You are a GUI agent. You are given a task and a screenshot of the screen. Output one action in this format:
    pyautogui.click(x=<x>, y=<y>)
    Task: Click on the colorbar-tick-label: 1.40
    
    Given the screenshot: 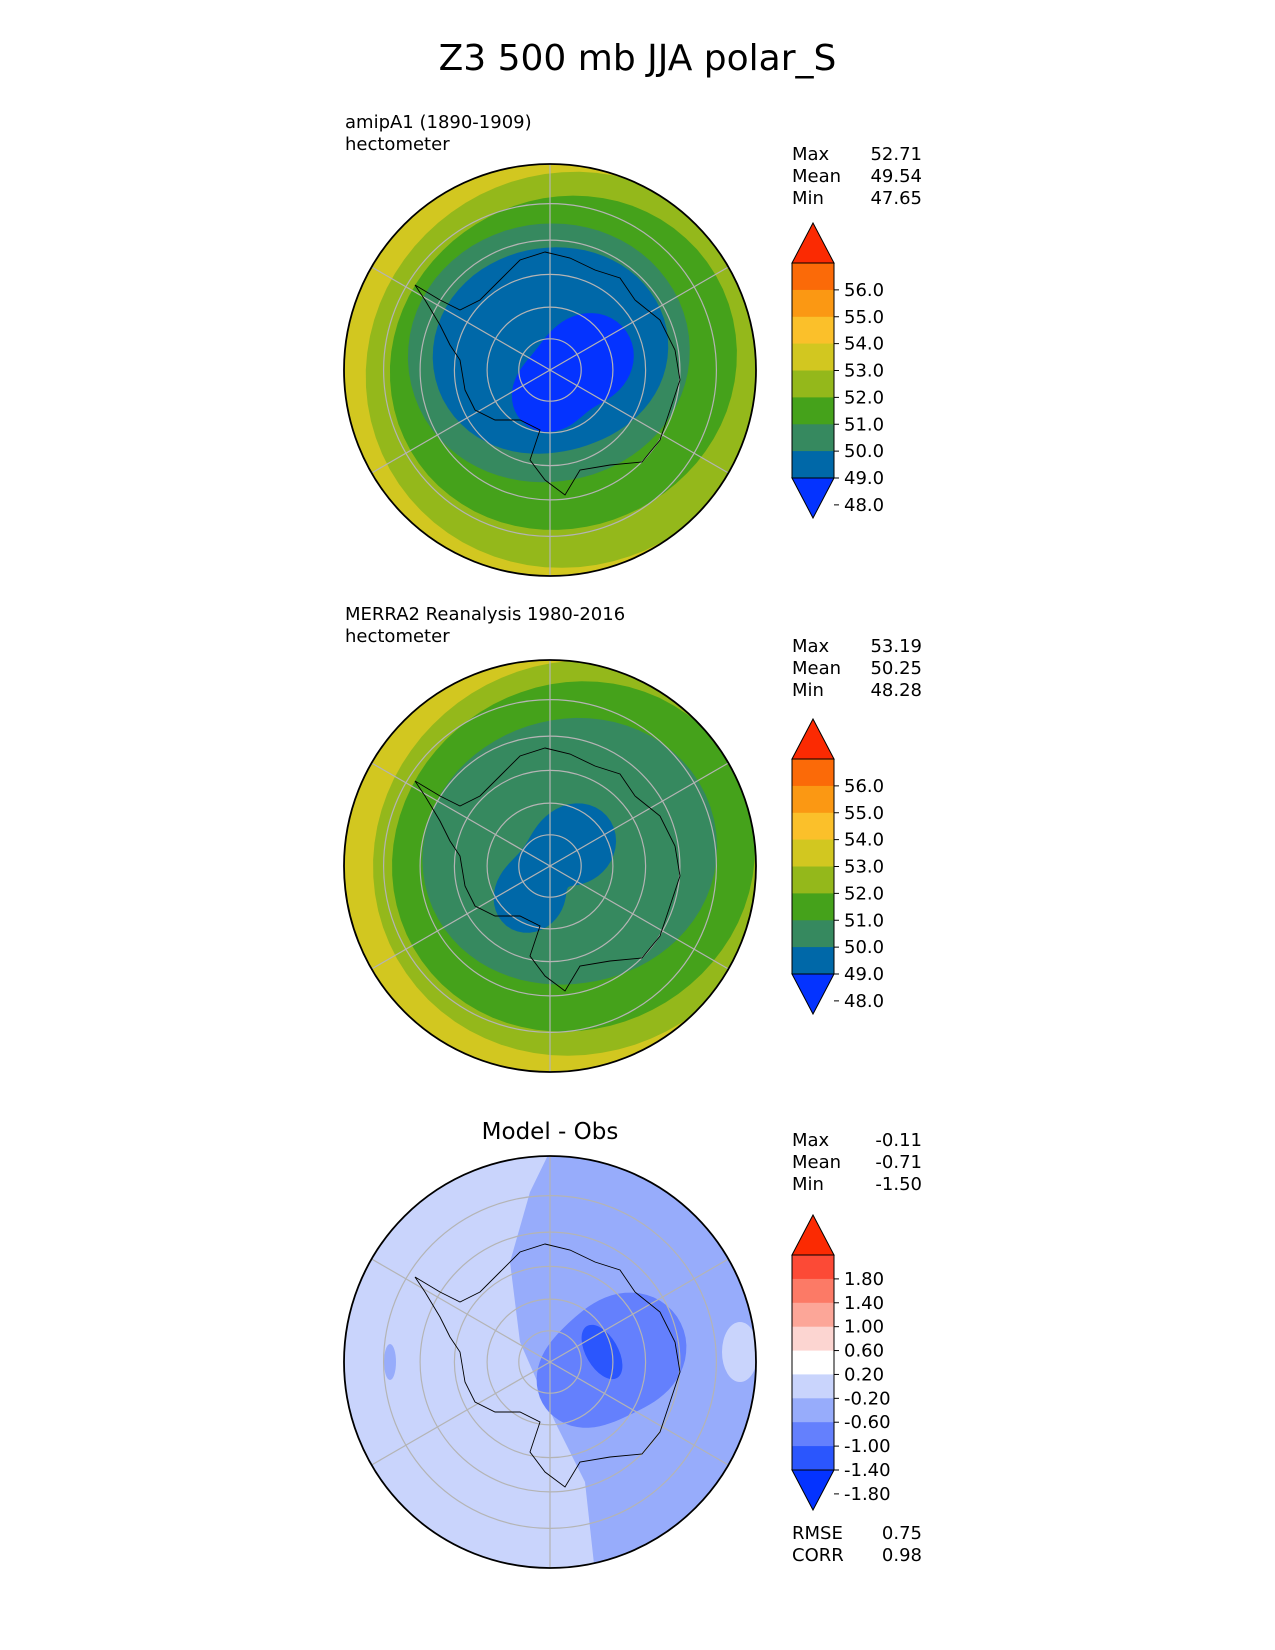 What is the action you would take?
    pyautogui.click(x=864, y=1303)
    